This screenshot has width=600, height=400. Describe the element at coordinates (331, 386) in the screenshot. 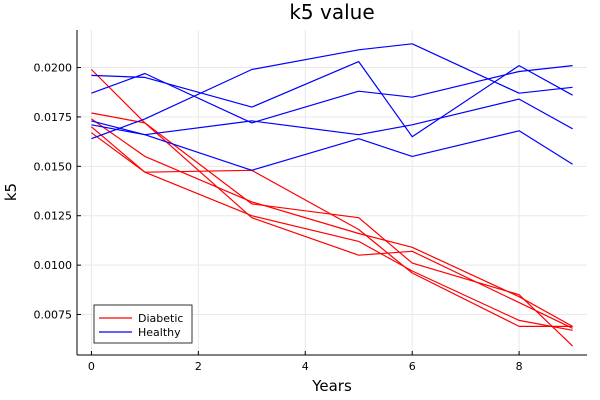

I see `x-axis-label: Years` at that location.